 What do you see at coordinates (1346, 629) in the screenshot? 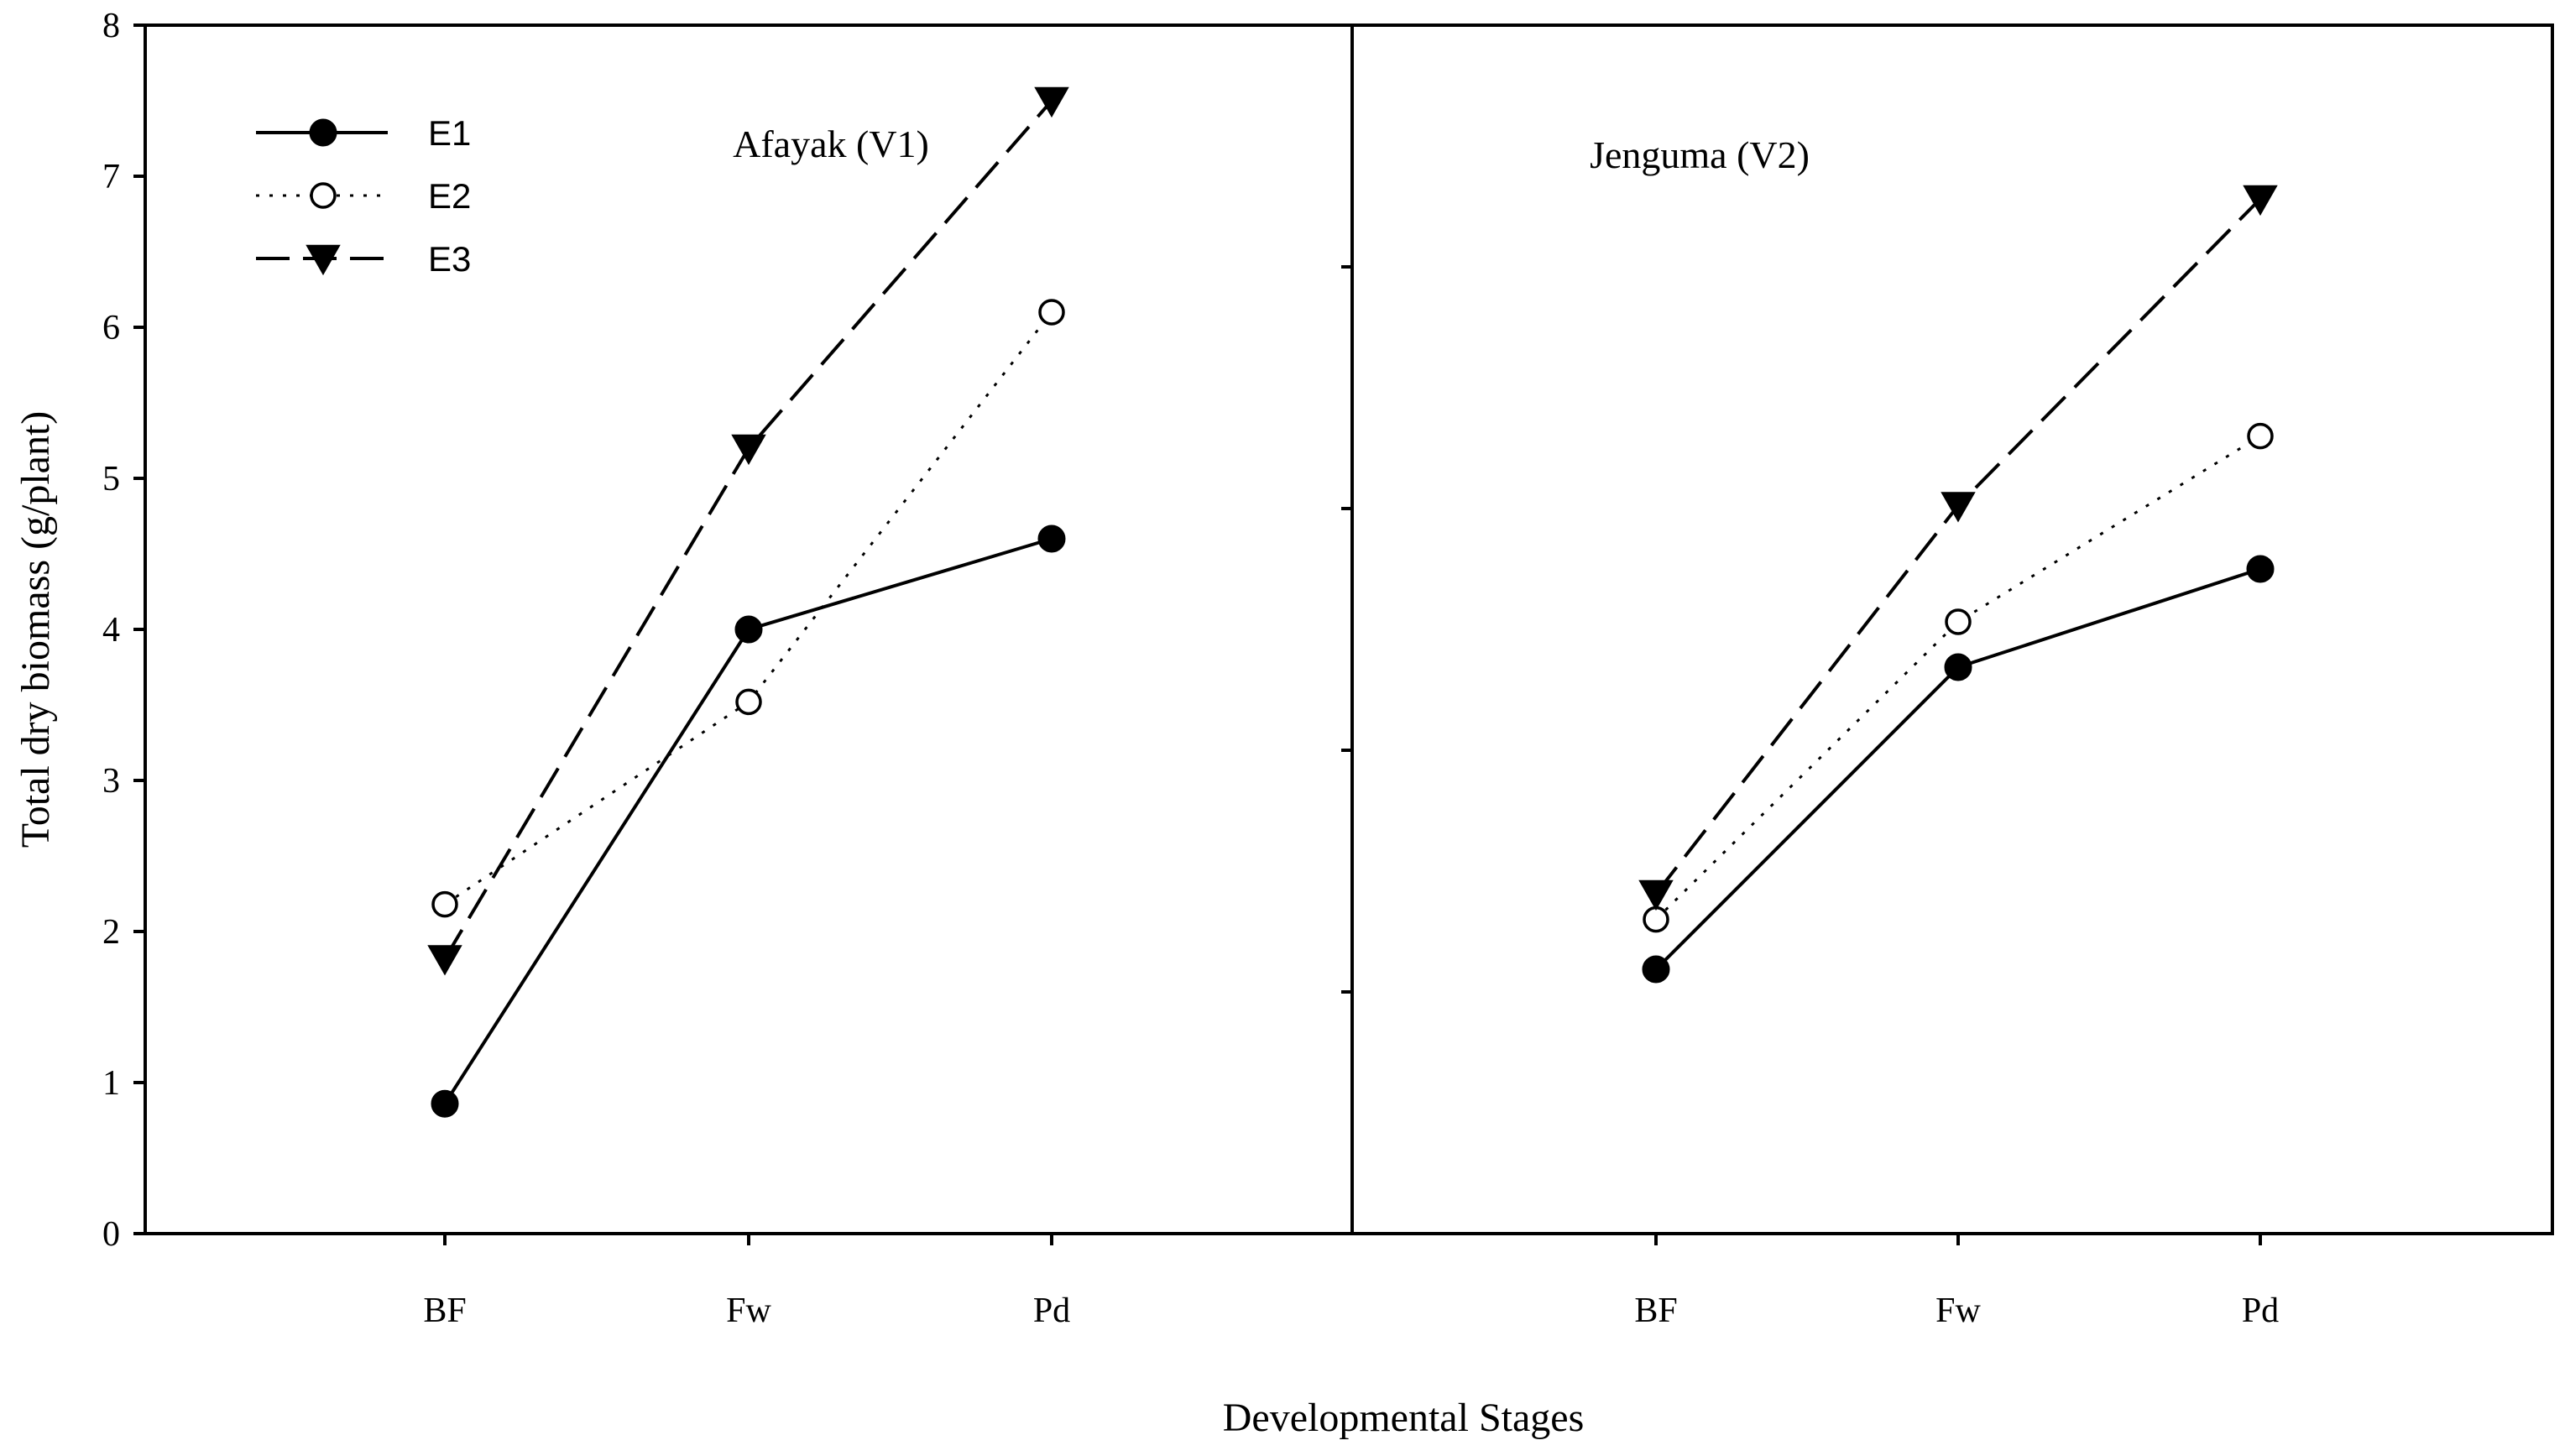
I see `right-panel-y-ticks` at bounding box center [1346, 629].